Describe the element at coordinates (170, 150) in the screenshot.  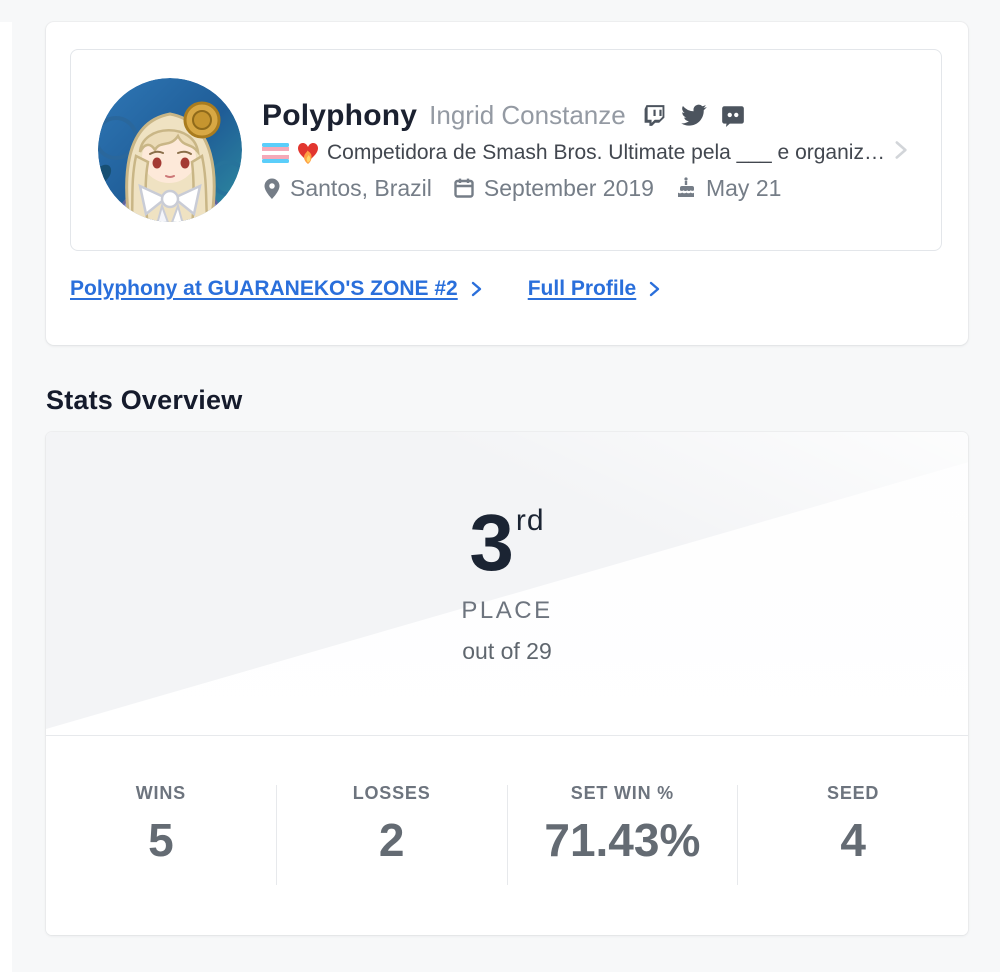
I see `avatar` at that location.